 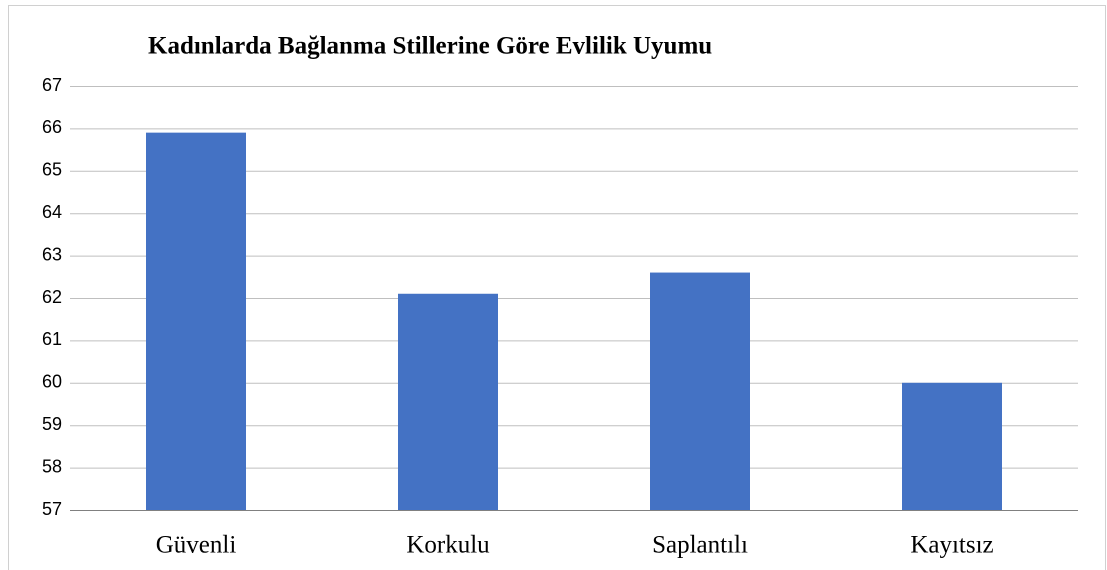 I want to click on y-tick-label: 60, so click(x=52, y=382).